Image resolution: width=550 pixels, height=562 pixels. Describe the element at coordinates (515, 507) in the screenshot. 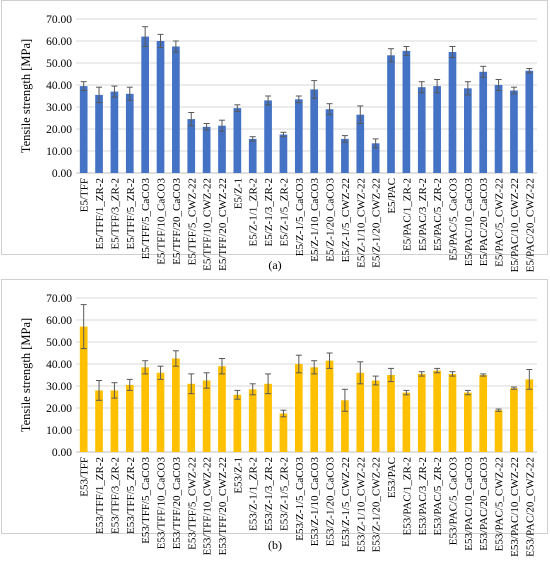

I see `chart-b-xtick-label: E53/PAC/10_CWZ-22` at that location.